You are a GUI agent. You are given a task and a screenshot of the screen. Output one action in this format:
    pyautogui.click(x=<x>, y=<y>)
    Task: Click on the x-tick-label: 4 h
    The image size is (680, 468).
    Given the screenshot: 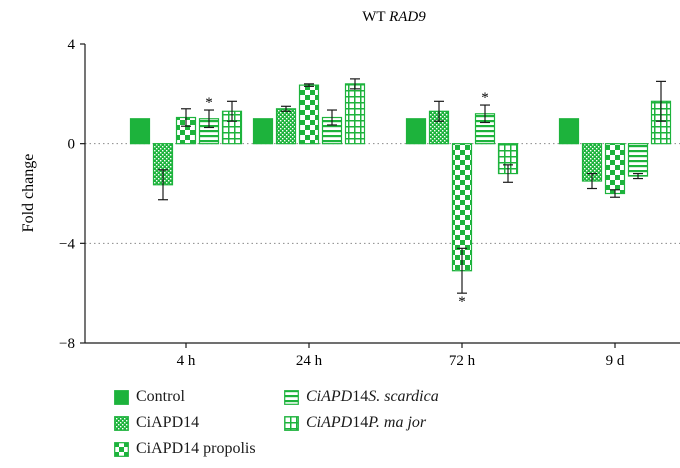 What is the action you would take?
    pyautogui.click(x=186, y=361)
    